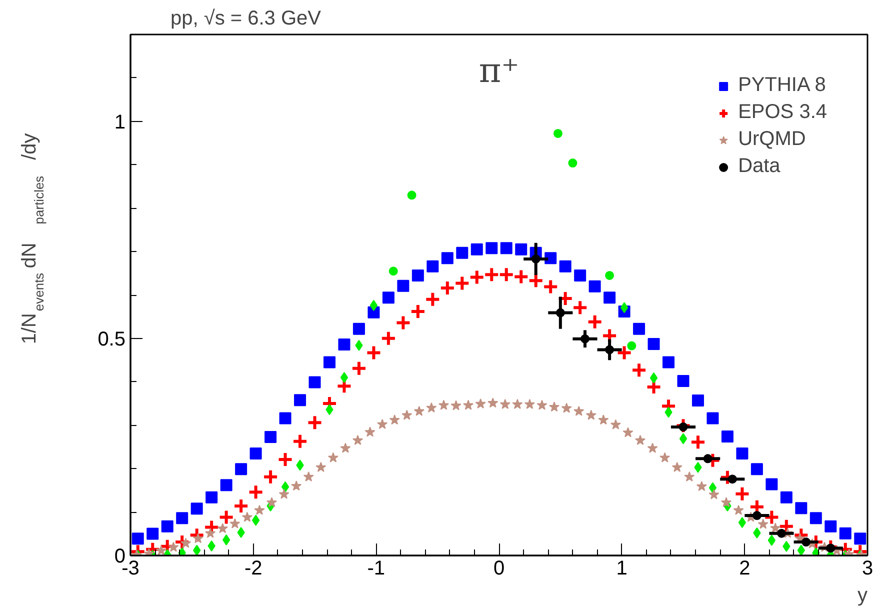 The height and width of the screenshot is (611, 873). What do you see at coordinates (253, 569) in the screenshot?
I see `x-tick-label: -2` at bounding box center [253, 569].